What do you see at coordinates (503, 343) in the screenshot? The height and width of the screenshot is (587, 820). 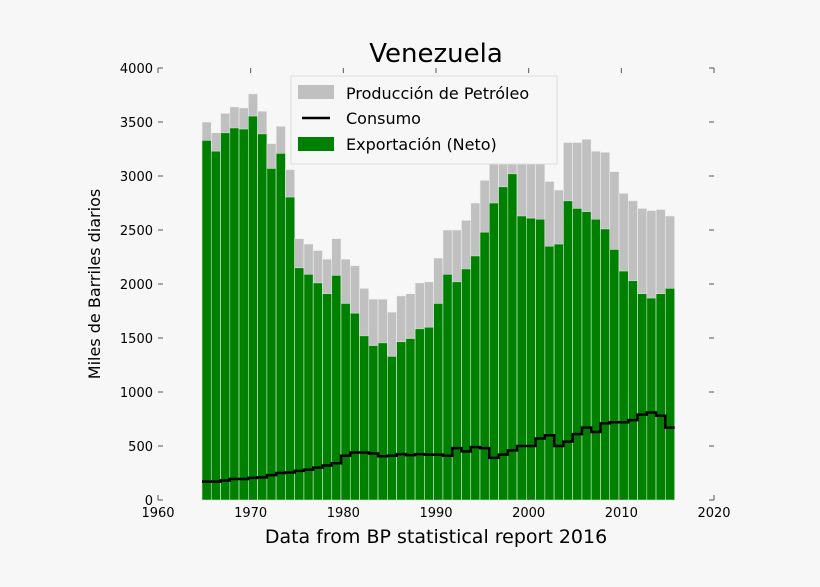 I see `bar-export-1997` at bounding box center [503, 343].